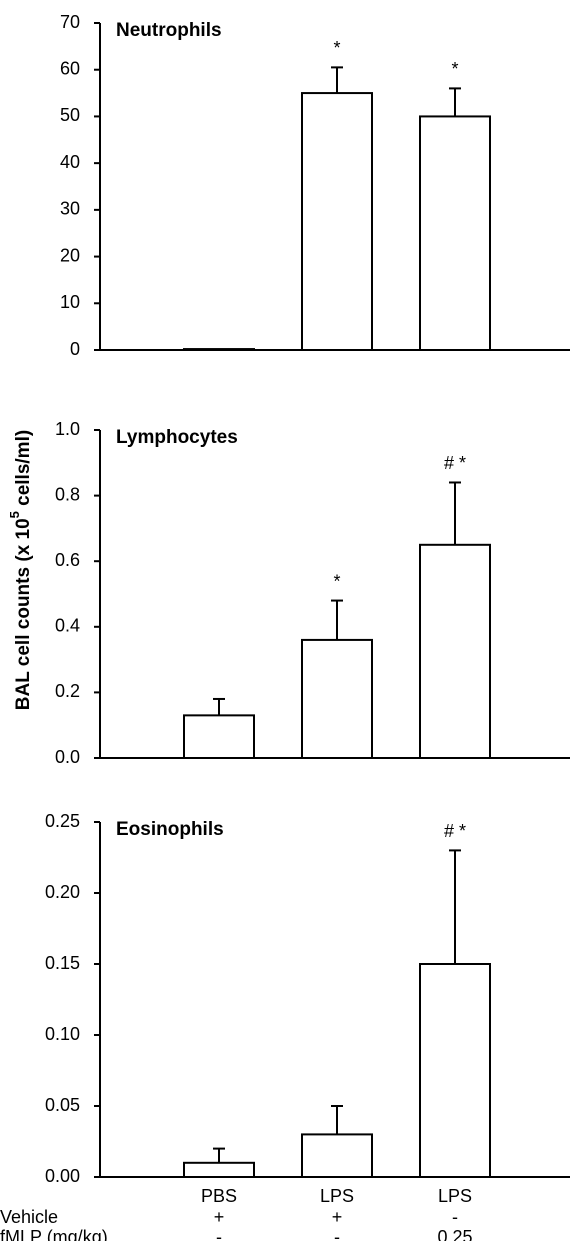 The width and height of the screenshot is (570, 1246). What do you see at coordinates (219, 1196) in the screenshot?
I see `x-tick-label: PBS` at bounding box center [219, 1196].